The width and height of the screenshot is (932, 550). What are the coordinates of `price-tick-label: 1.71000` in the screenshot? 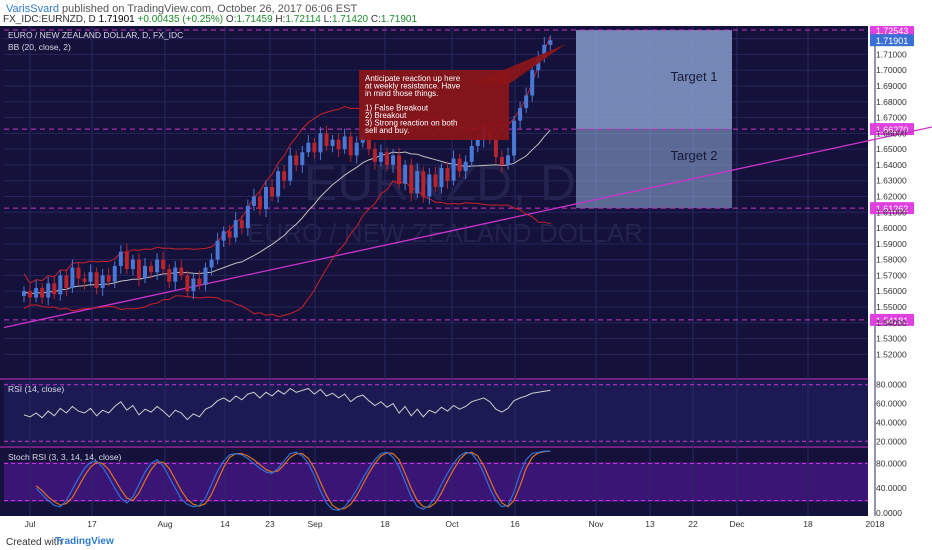 It's located at (891, 54).